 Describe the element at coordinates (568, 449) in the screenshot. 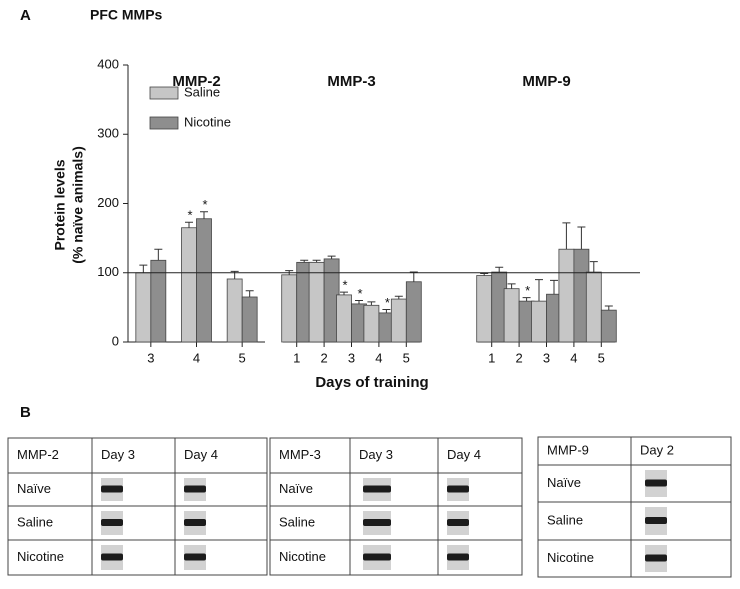

I see `table-header: MMP-9` at that location.